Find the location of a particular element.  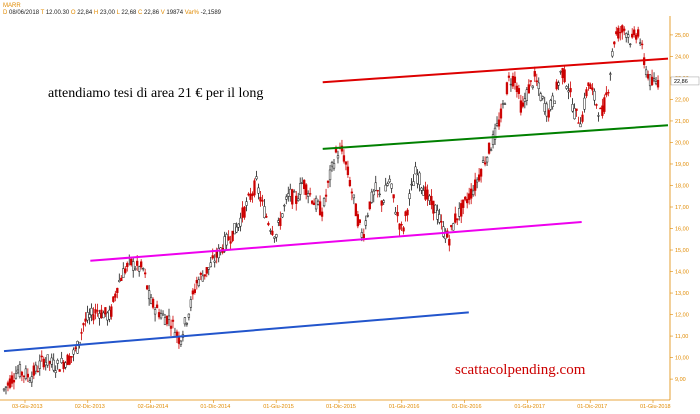

x-tick-label: 01-Dic-2016 is located at coordinates (467, 407).